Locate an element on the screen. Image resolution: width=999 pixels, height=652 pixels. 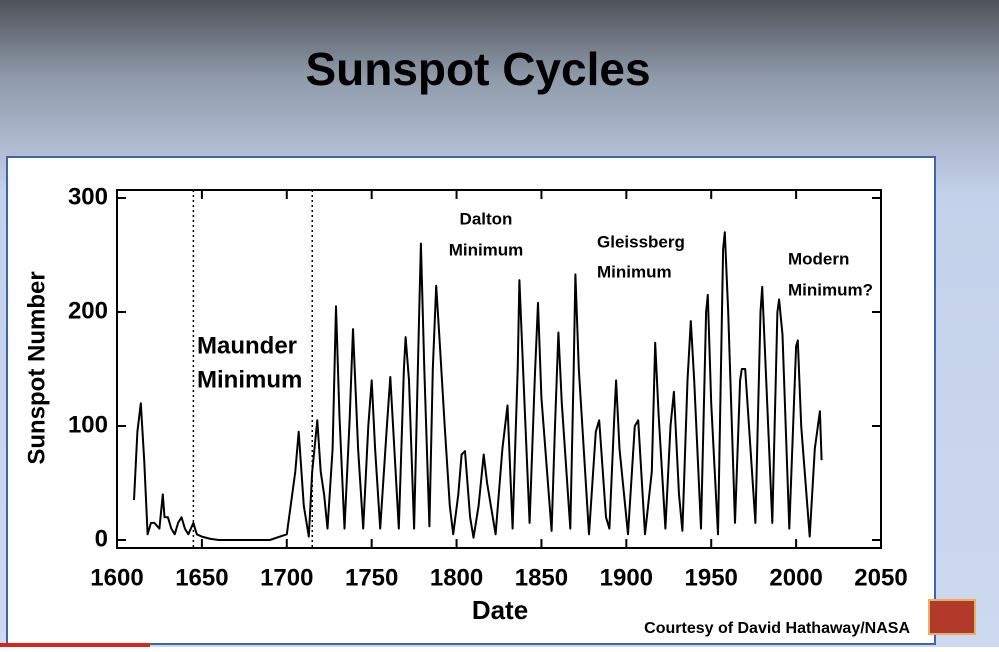
annotation: Minimum? is located at coordinates (830, 289).